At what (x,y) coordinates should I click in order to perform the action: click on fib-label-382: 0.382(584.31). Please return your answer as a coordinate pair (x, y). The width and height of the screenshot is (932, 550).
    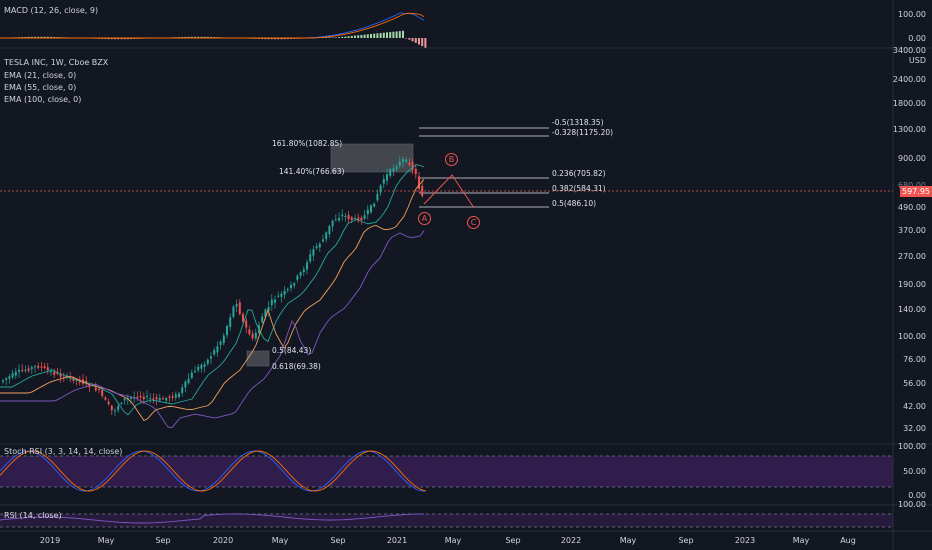
    Looking at the image, I should click on (579, 188).